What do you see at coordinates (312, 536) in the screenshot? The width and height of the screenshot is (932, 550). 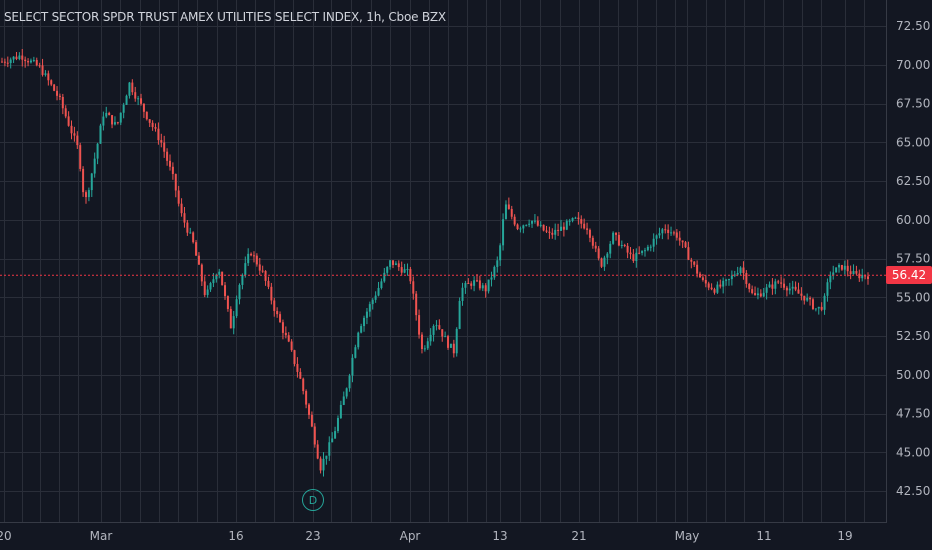 I see `time-tick-label: 23` at bounding box center [312, 536].